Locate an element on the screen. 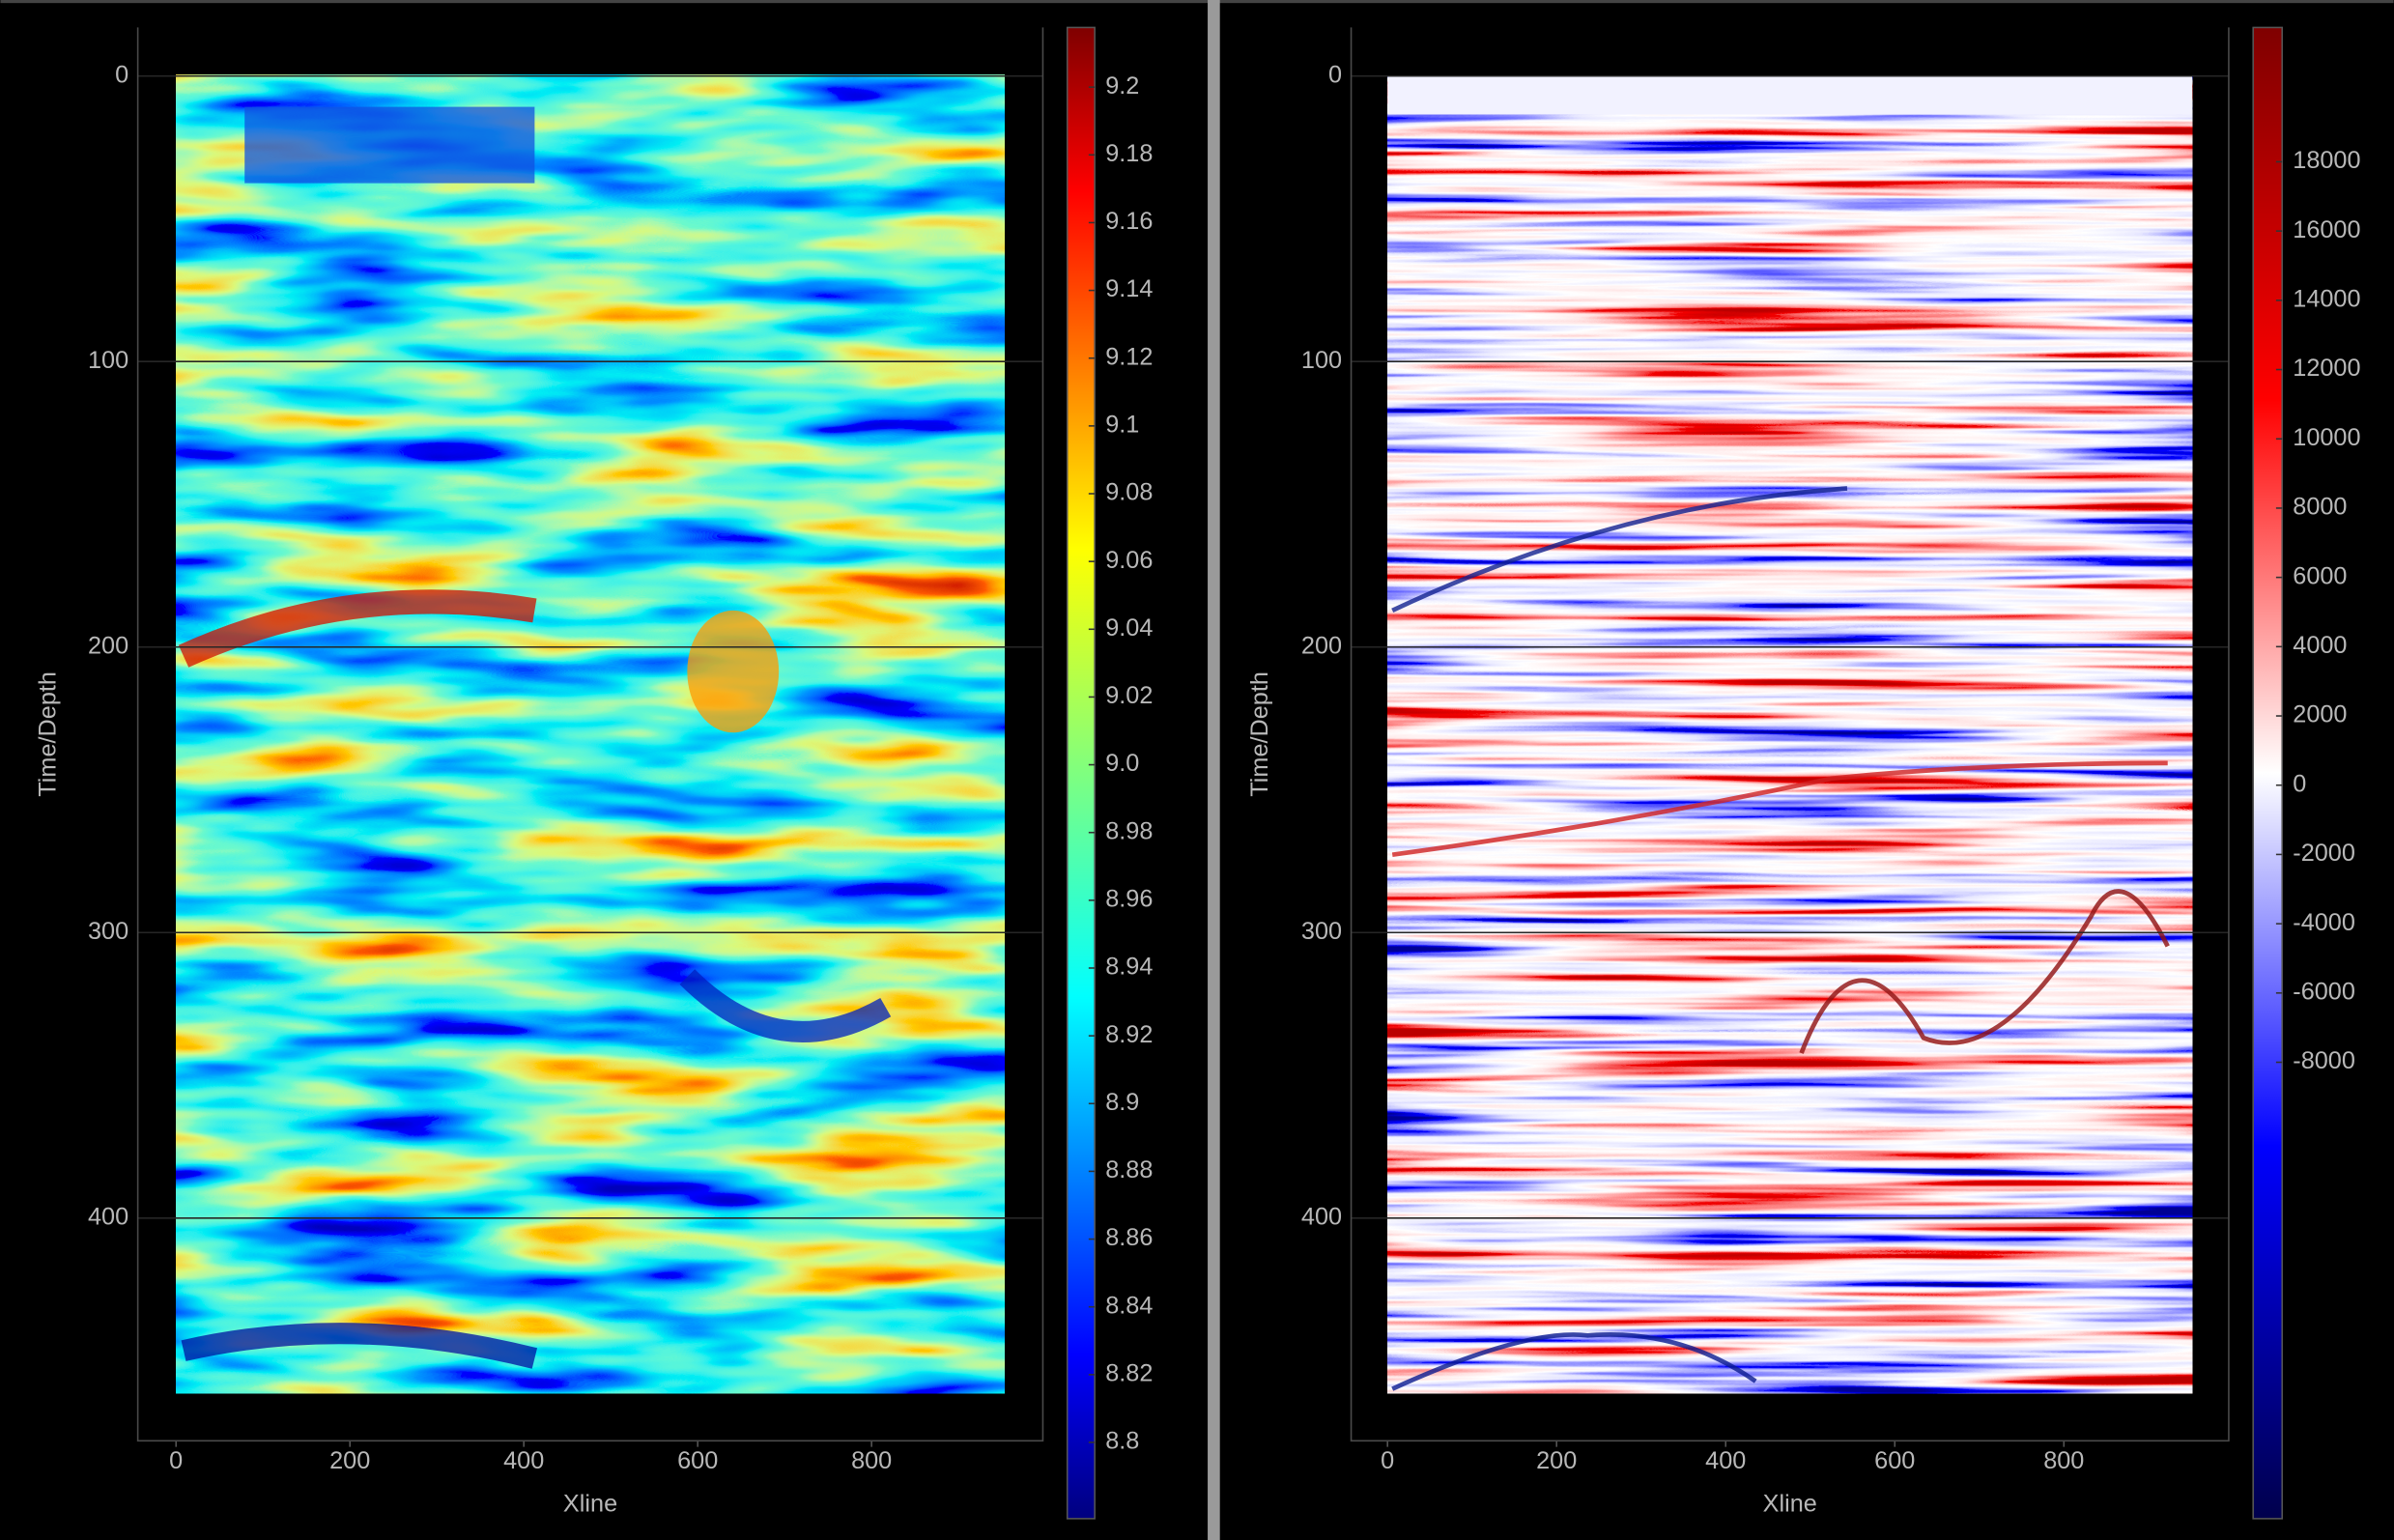 This screenshot has width=2394, height=1540. top-border is located at coordinates (1197, 2).